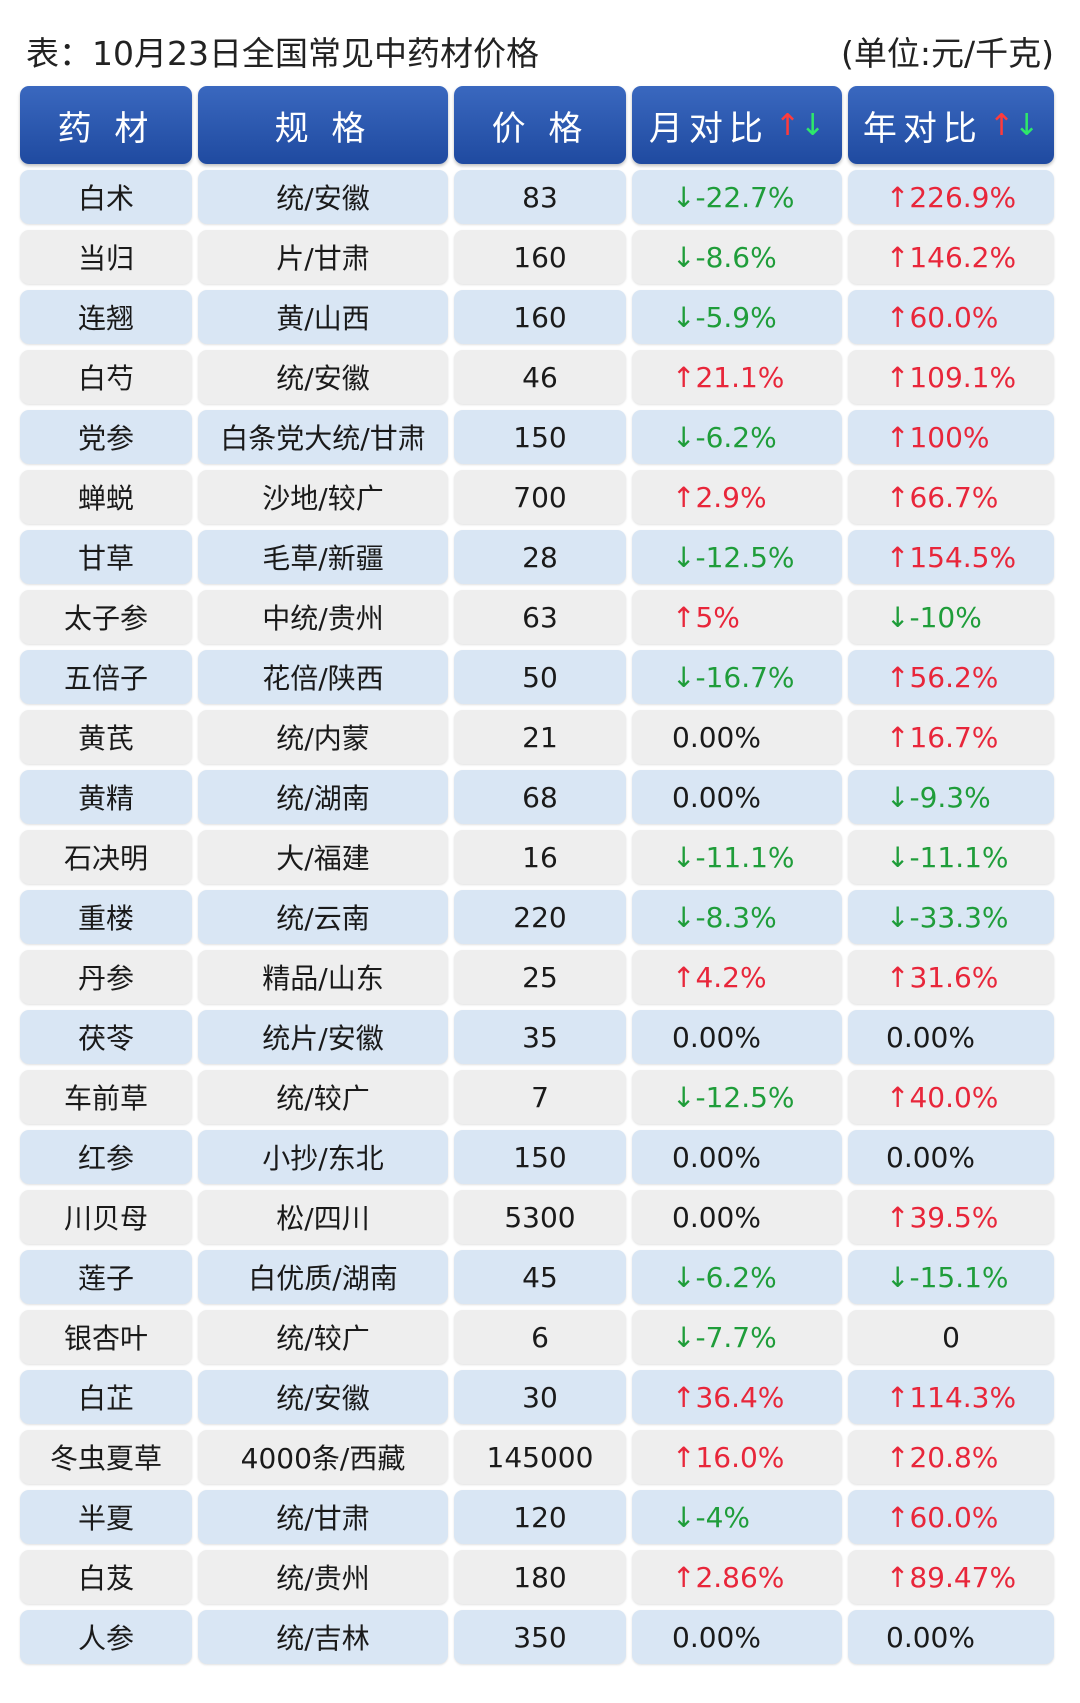 This screenshot has height=1703, width=1080. What do you see at coordinates (106, 917) in the screenshot?
I see `herb-cell: 重楼` at bounding box center [106, 917].